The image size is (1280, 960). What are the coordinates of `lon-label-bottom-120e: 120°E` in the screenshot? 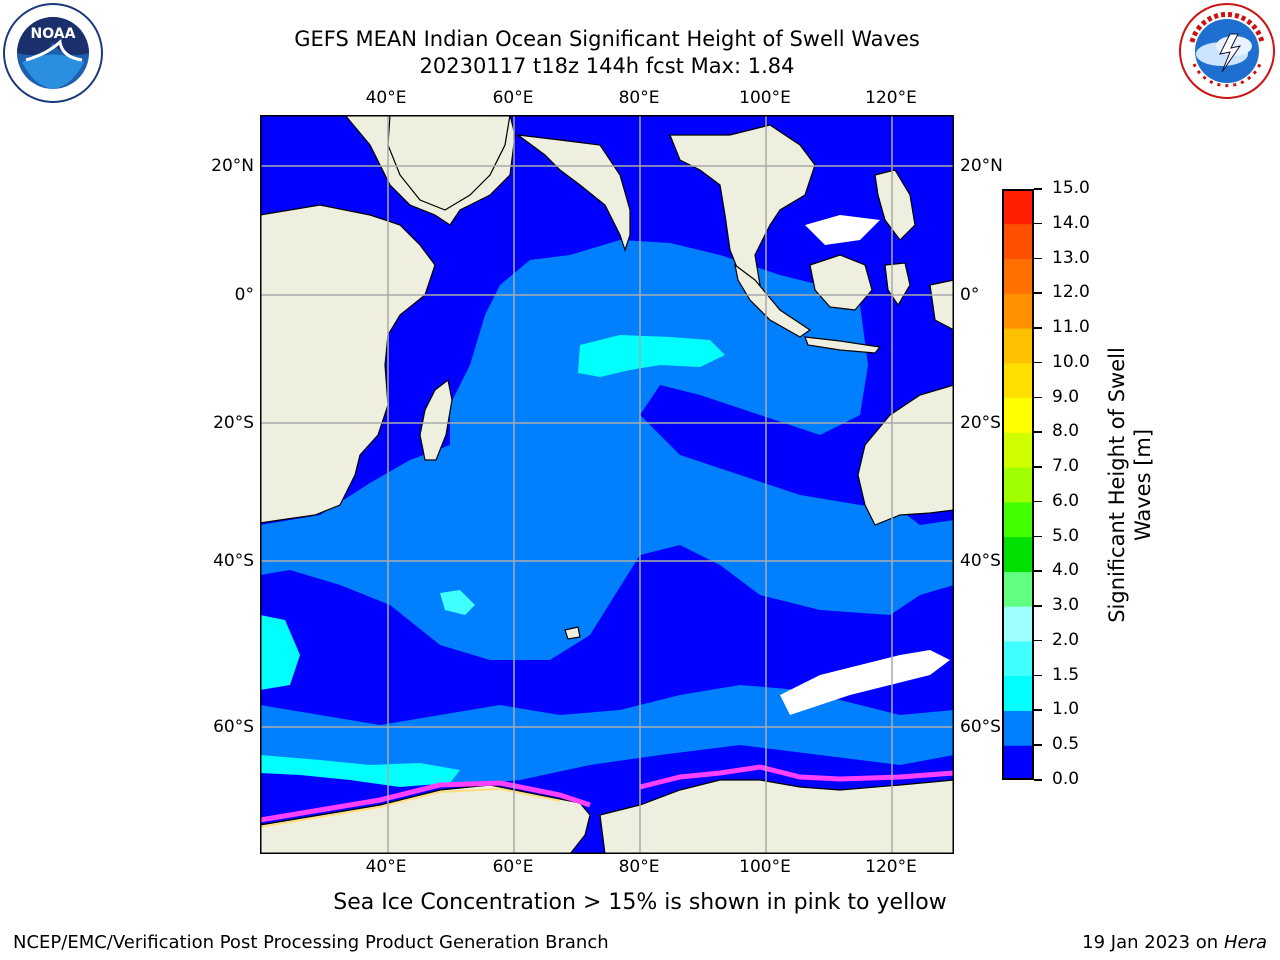 It's located at (891, 867).